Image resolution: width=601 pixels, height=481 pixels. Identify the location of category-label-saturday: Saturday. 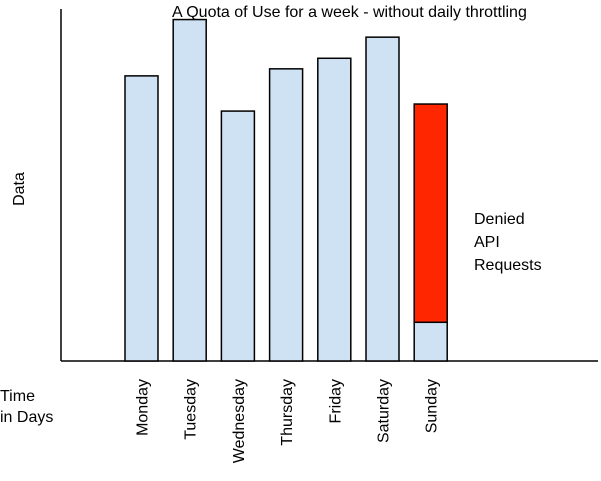
(384, 411).